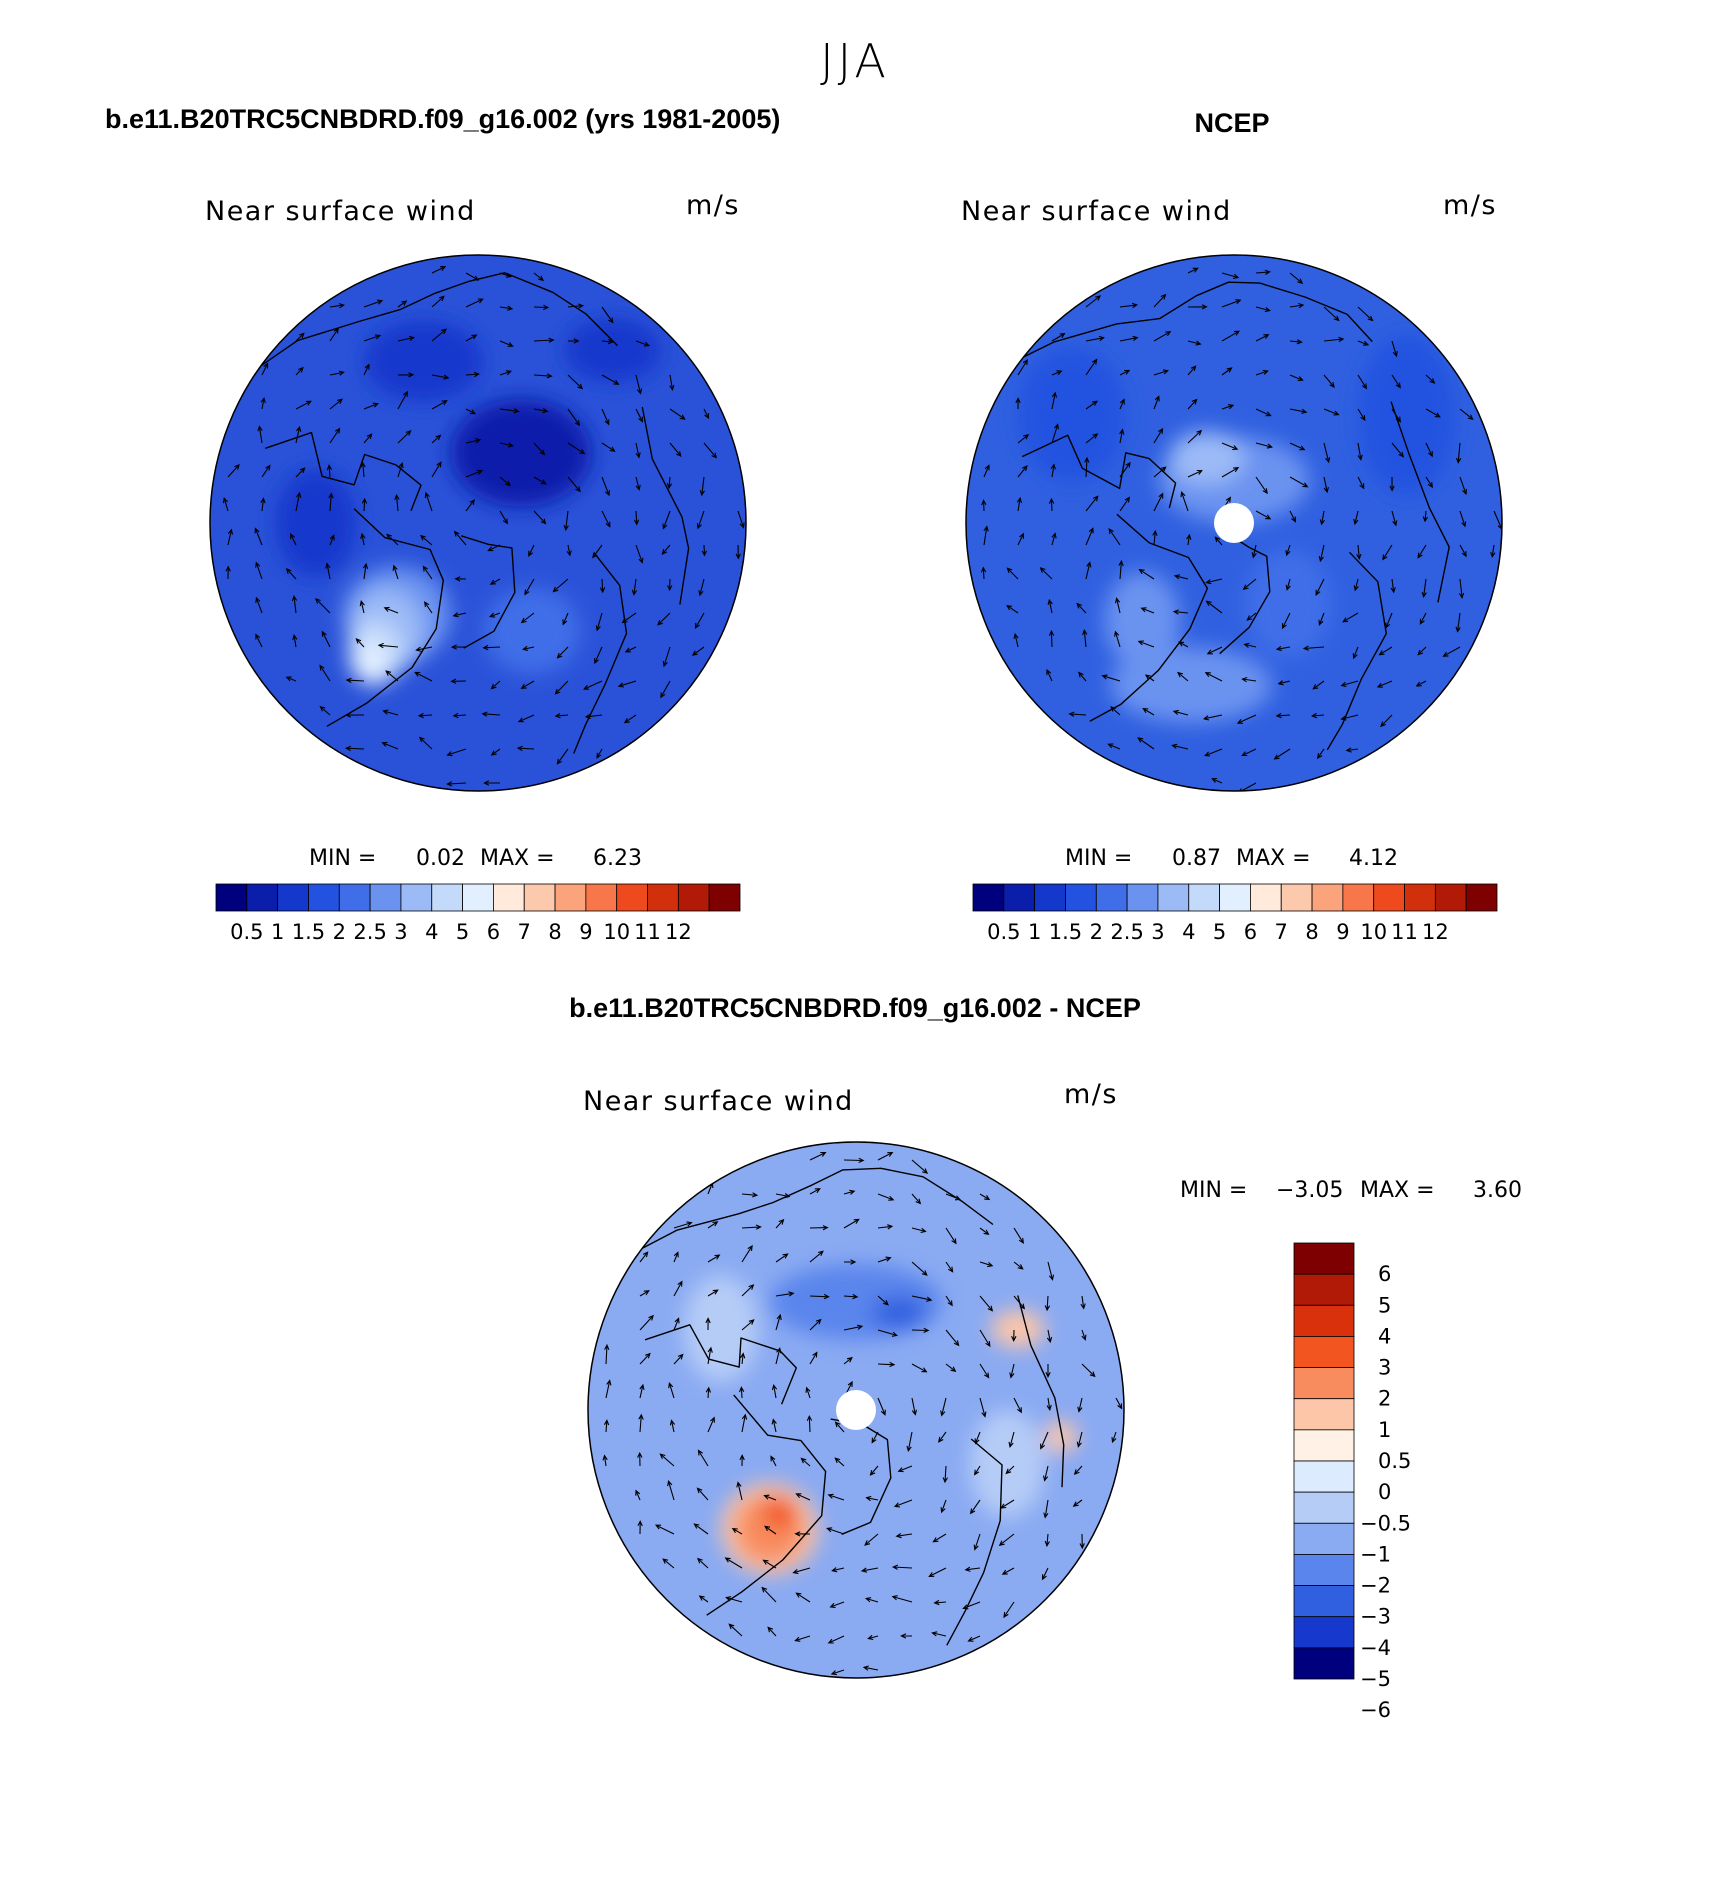 The width and height of the screenshot is (1710, 1903). I want to click on model-min-value: 0.02, so click(440, 858).